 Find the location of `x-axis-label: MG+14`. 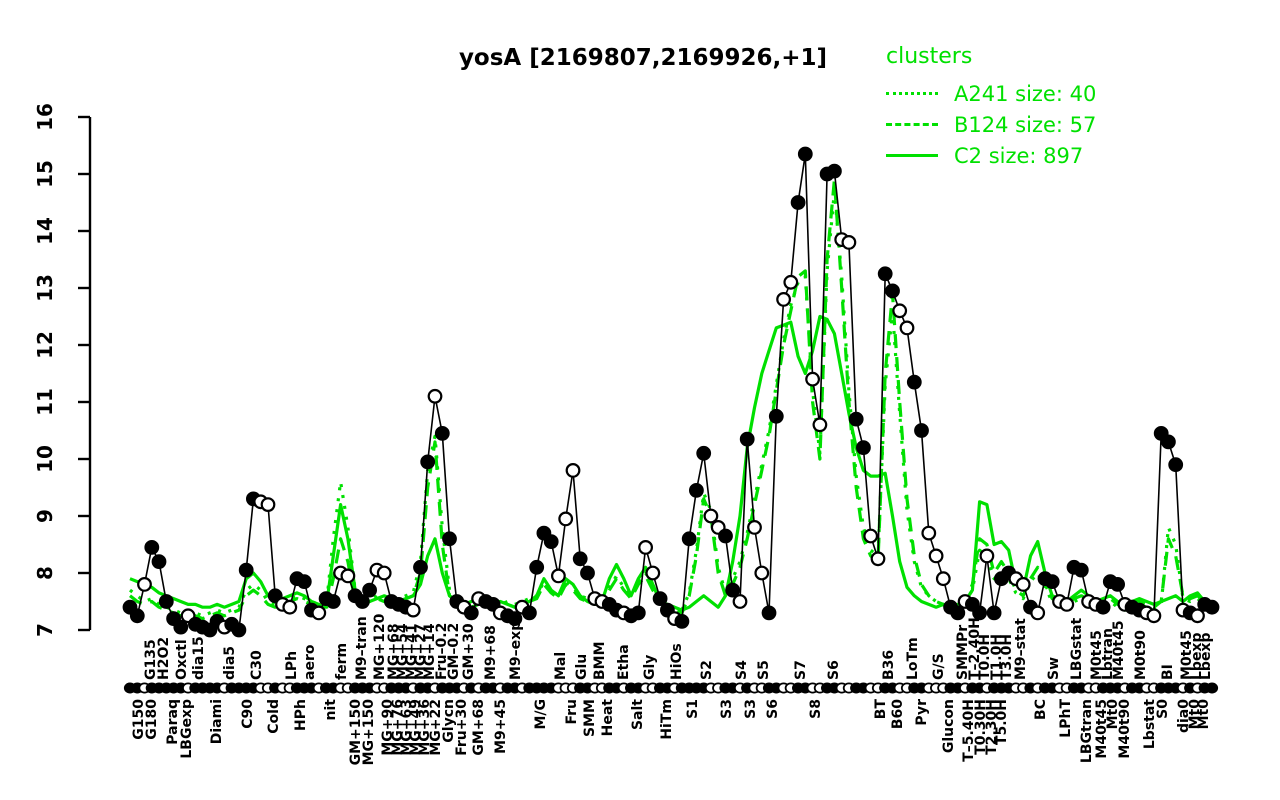

x-axis-label: MG+14 is located at coordinates (430, 651).